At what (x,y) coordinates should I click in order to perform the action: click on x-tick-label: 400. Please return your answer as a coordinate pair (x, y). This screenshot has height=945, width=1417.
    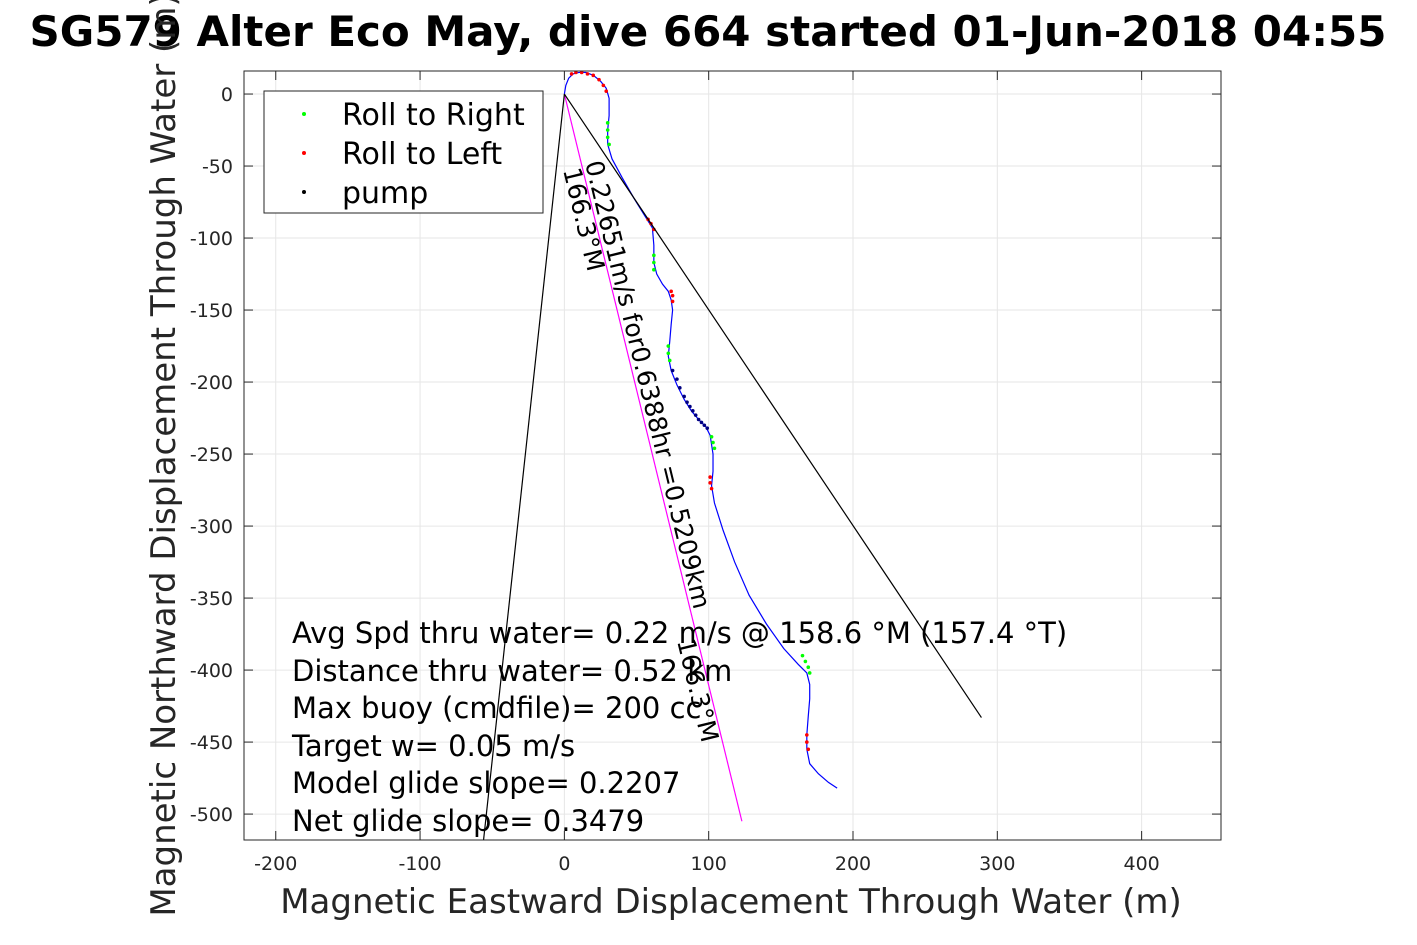
    Looking at the image, I should click on (1141, 864).